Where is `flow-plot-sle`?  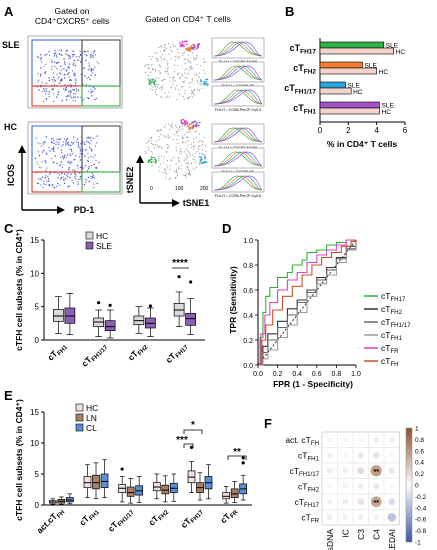 flow-plot-sle is located at coordinates (75, 72).